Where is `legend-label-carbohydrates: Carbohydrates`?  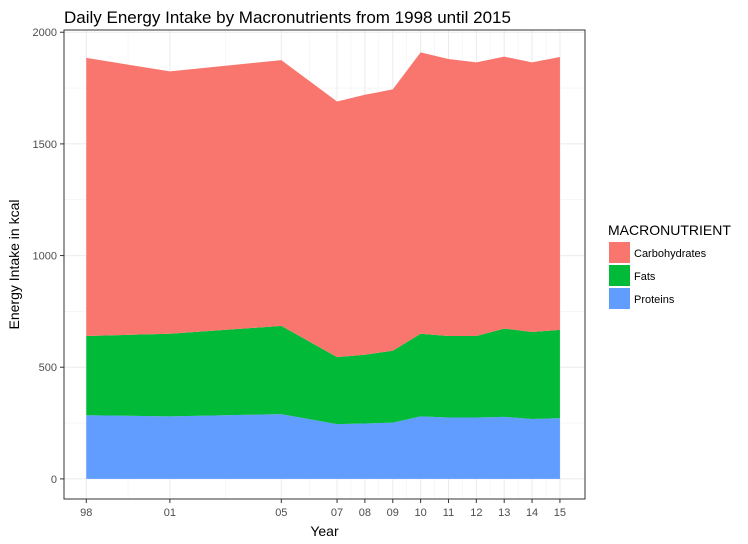 legend-label-carbohydrates: Carbohydrates is located at coordinates (670, 254).